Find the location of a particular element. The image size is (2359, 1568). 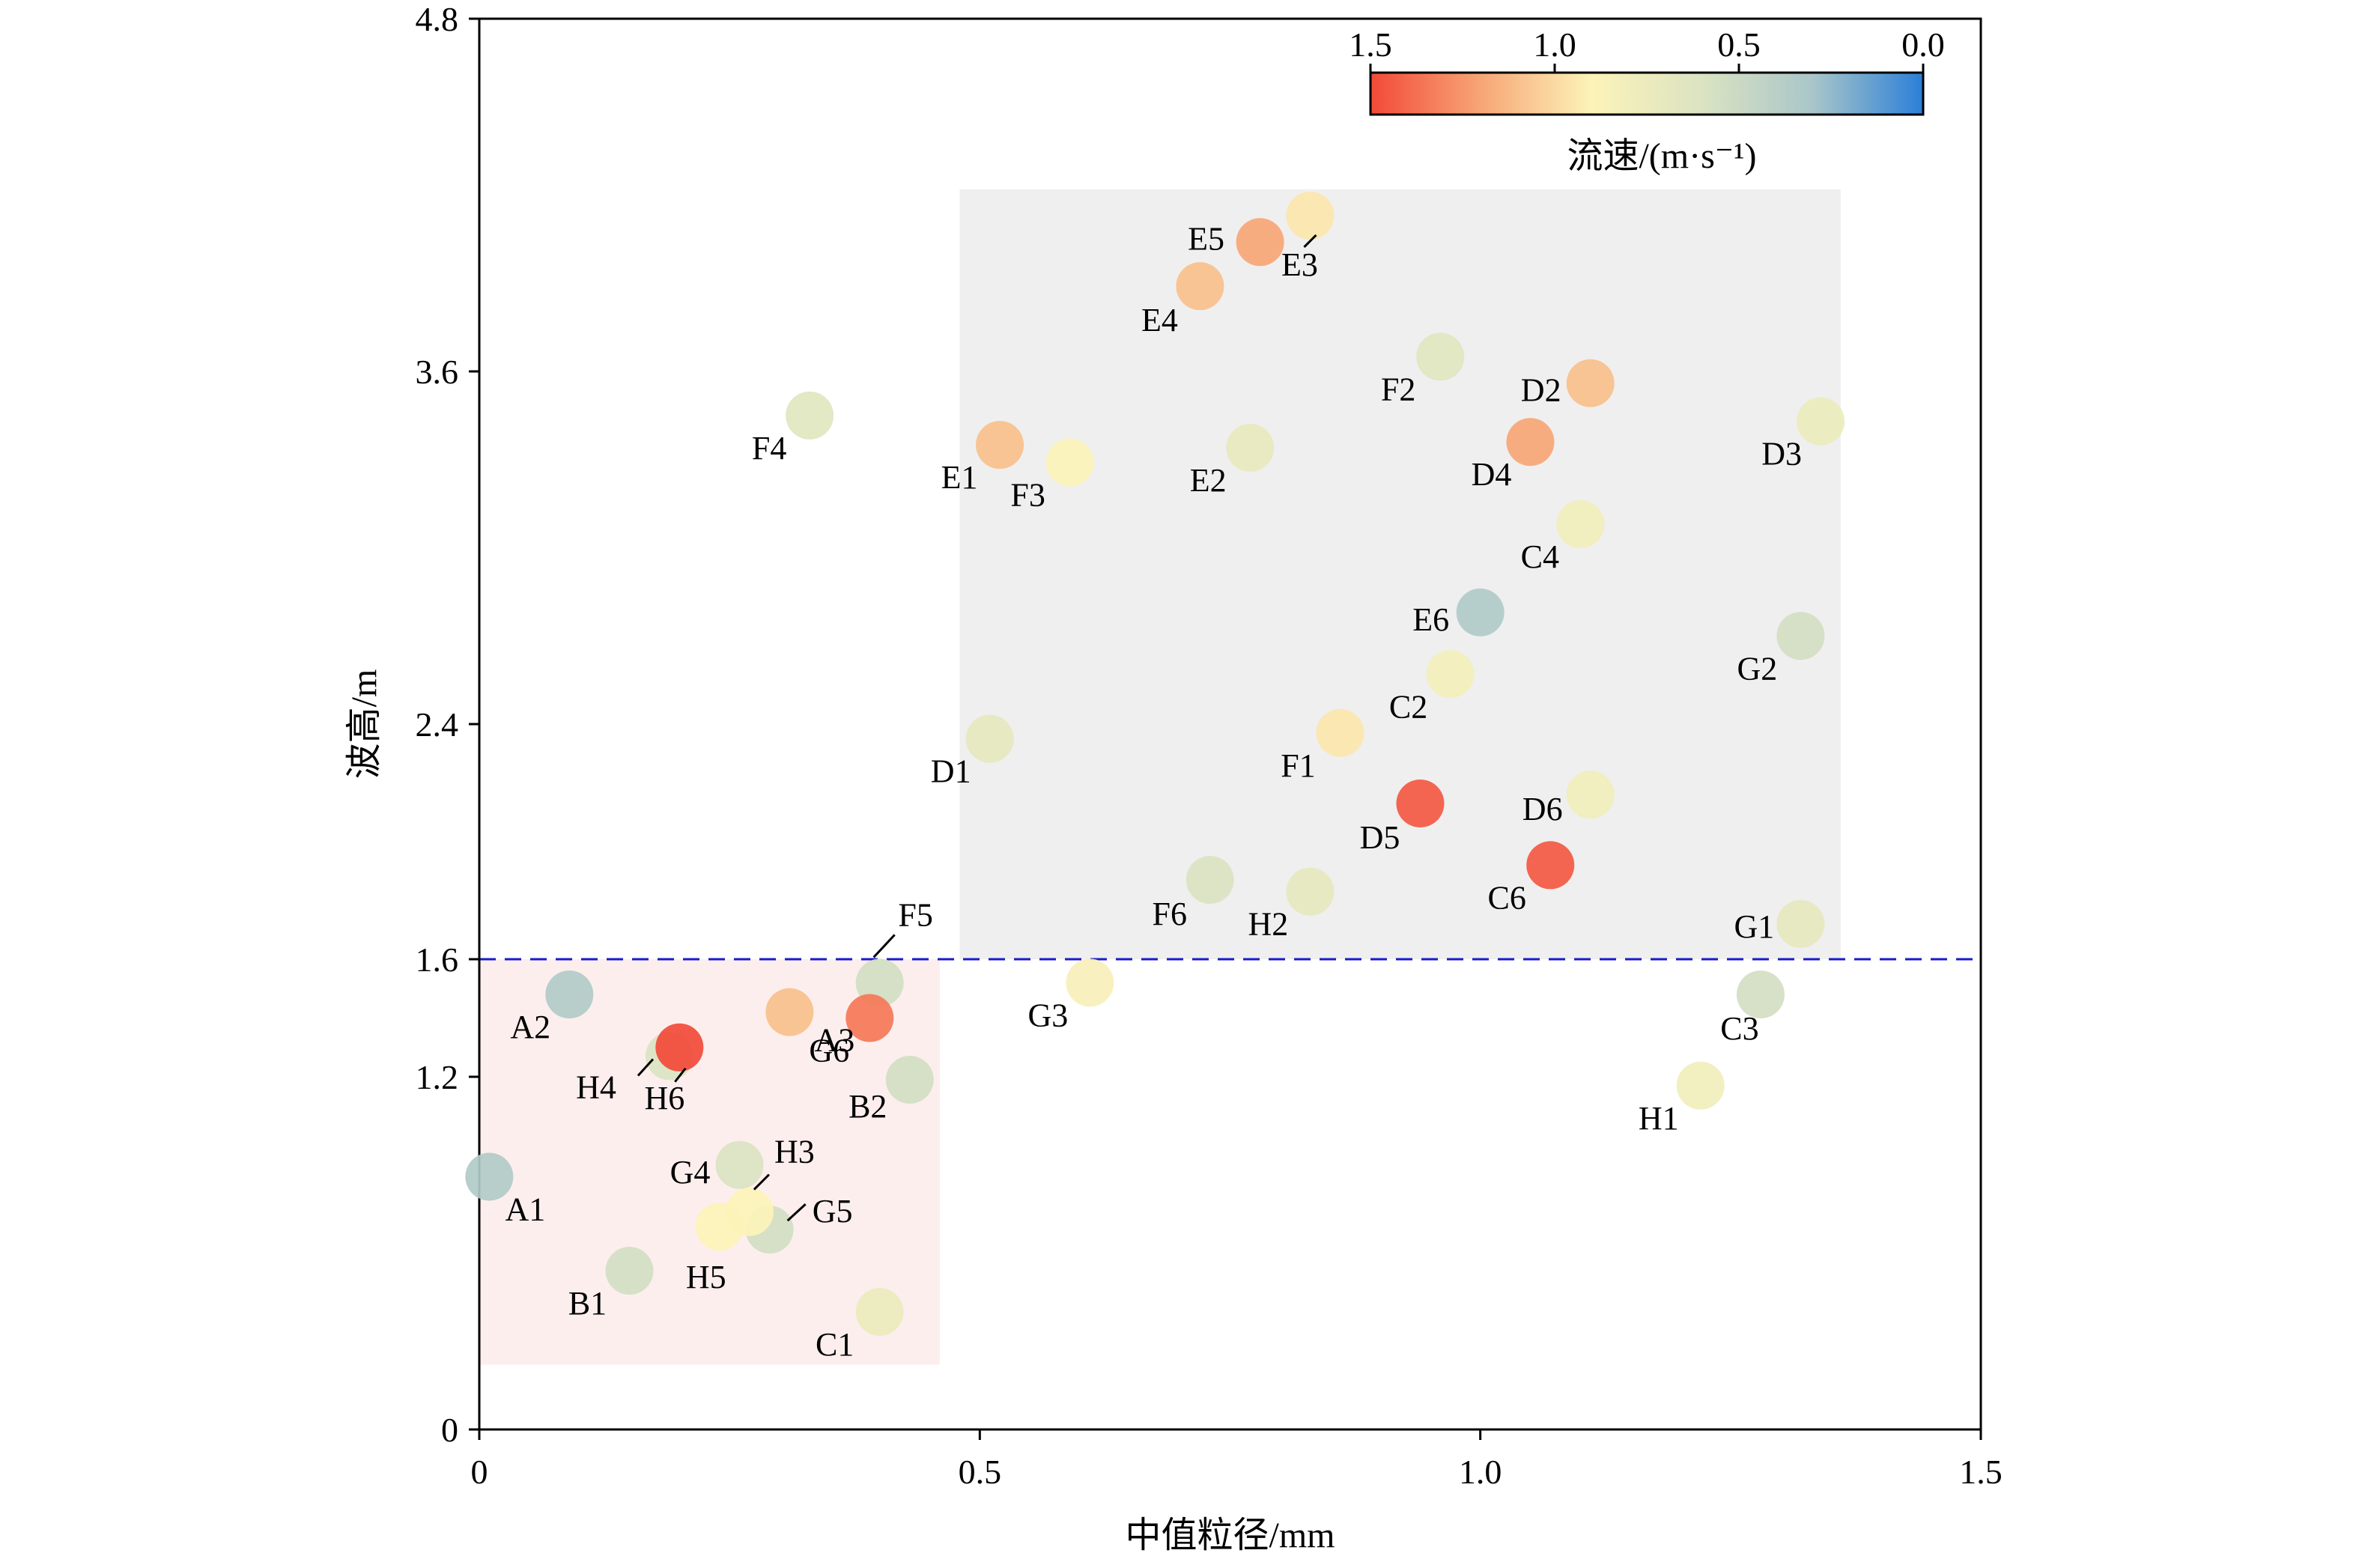

data-point-g6 is located at coordinates (869, 1018).